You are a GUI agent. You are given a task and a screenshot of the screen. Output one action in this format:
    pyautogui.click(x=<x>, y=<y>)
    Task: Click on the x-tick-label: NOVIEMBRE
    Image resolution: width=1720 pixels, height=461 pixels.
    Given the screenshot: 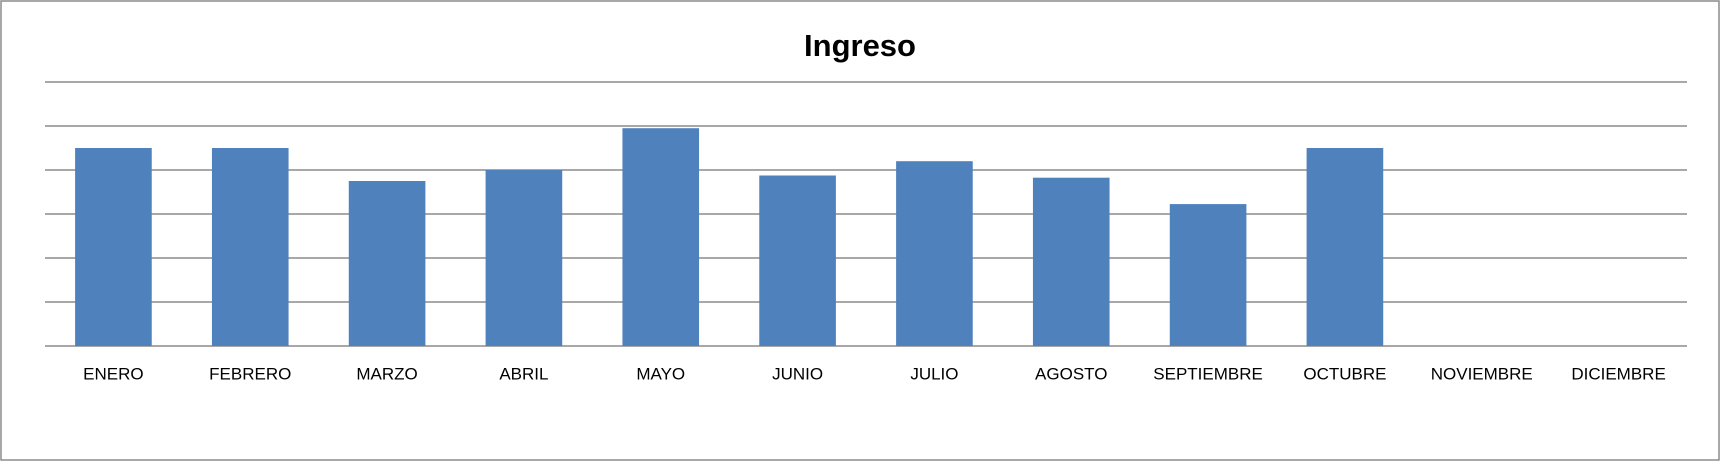 What is the action you would take?
    pyautogui.click(x=1482, y=373)
    